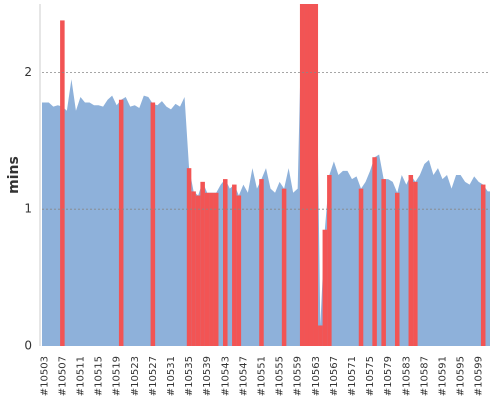 The image size is (500, 404). Describe the element at coordinates (479, 376) in the screenshot. I see `x-tick-label: #10599` at that location.